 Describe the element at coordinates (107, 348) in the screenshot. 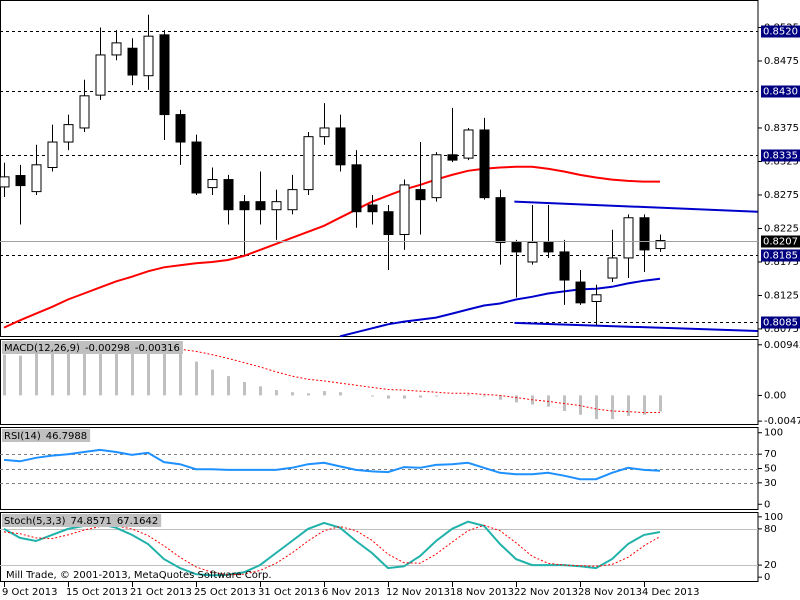

I see `indicator-value: -0.00298` at that location.